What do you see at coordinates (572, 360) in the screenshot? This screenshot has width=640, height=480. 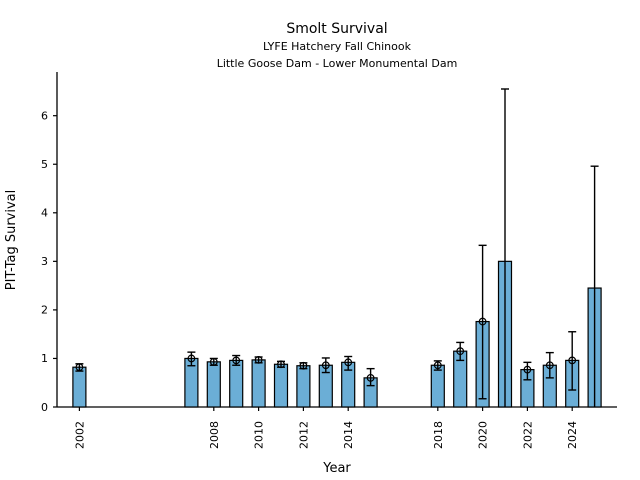 I see `point-marker-2024` at bounding box center [572, 360].